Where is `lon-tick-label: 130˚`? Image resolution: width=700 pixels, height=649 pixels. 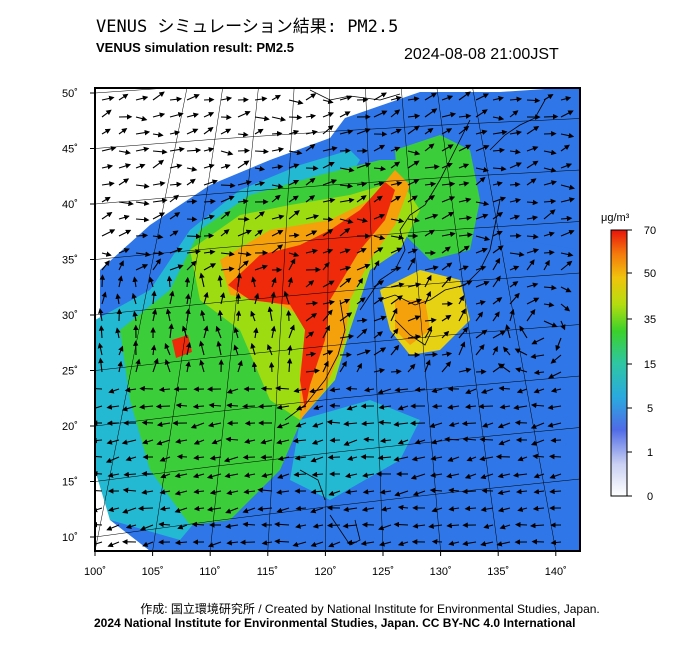 lon-tick-label: 130˚ is located at coordinates (441, 572).